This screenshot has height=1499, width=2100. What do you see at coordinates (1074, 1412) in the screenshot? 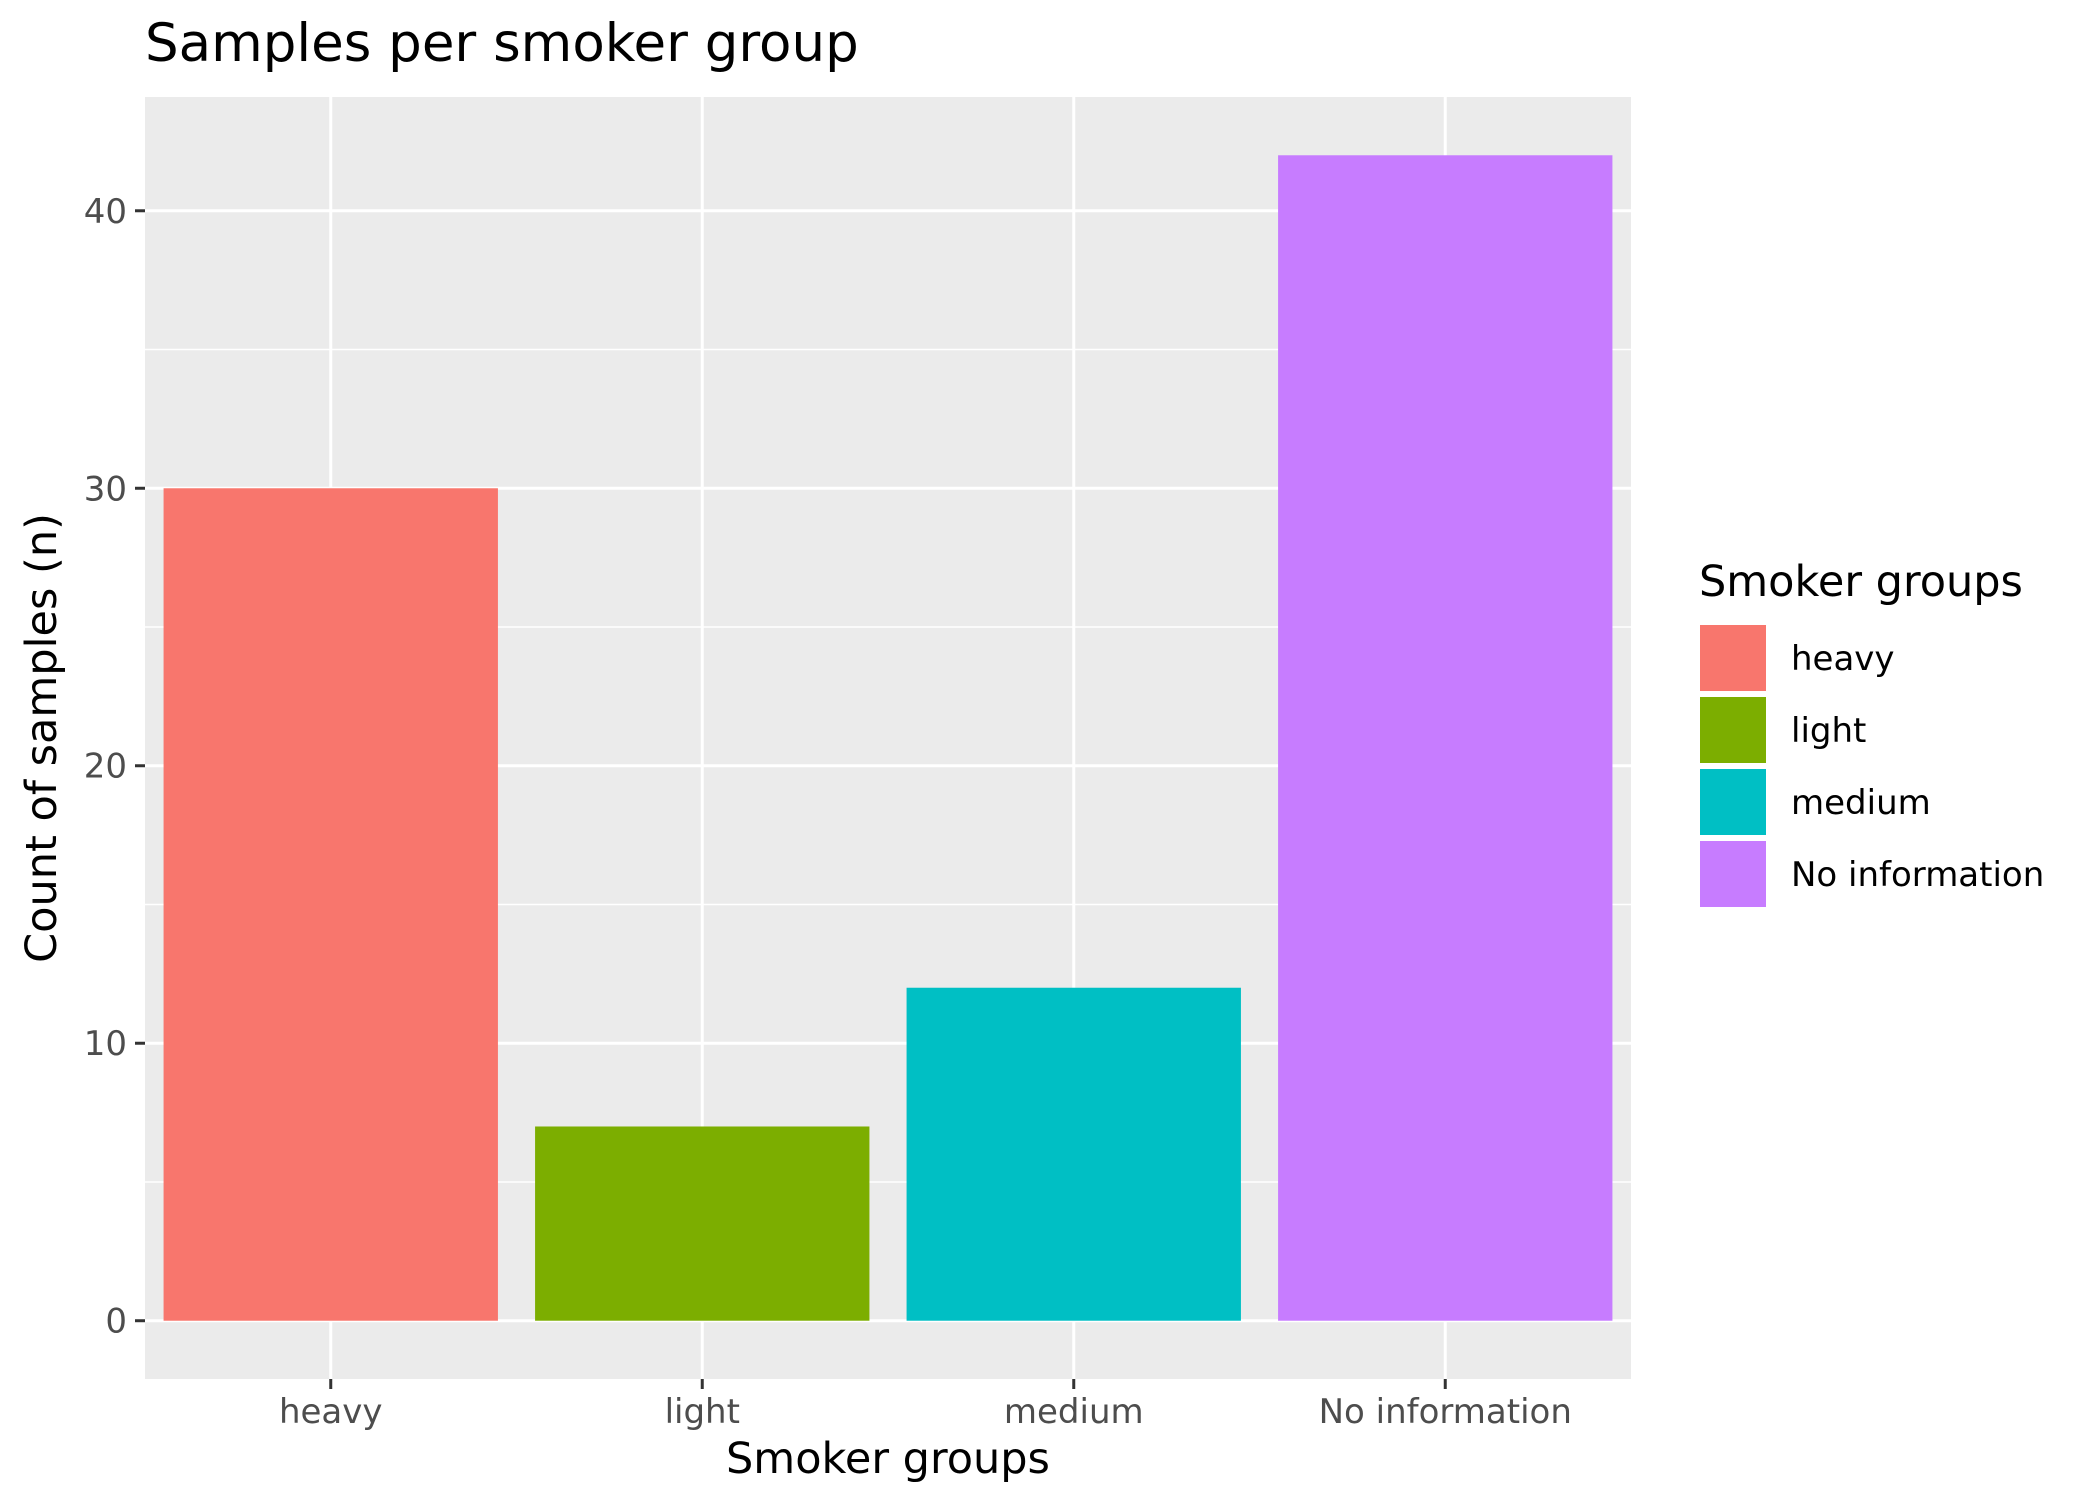
I see `x-tick-label: medium` at bounding box center [1074, 1412].